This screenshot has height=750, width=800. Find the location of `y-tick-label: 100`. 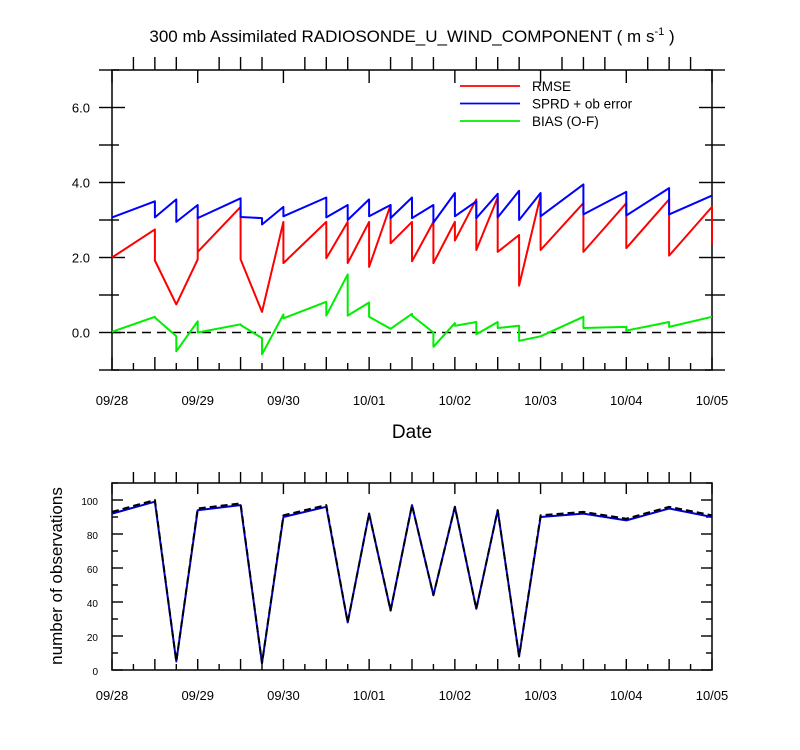

y-tick-label: 100 is located at coordinates (89, 502).